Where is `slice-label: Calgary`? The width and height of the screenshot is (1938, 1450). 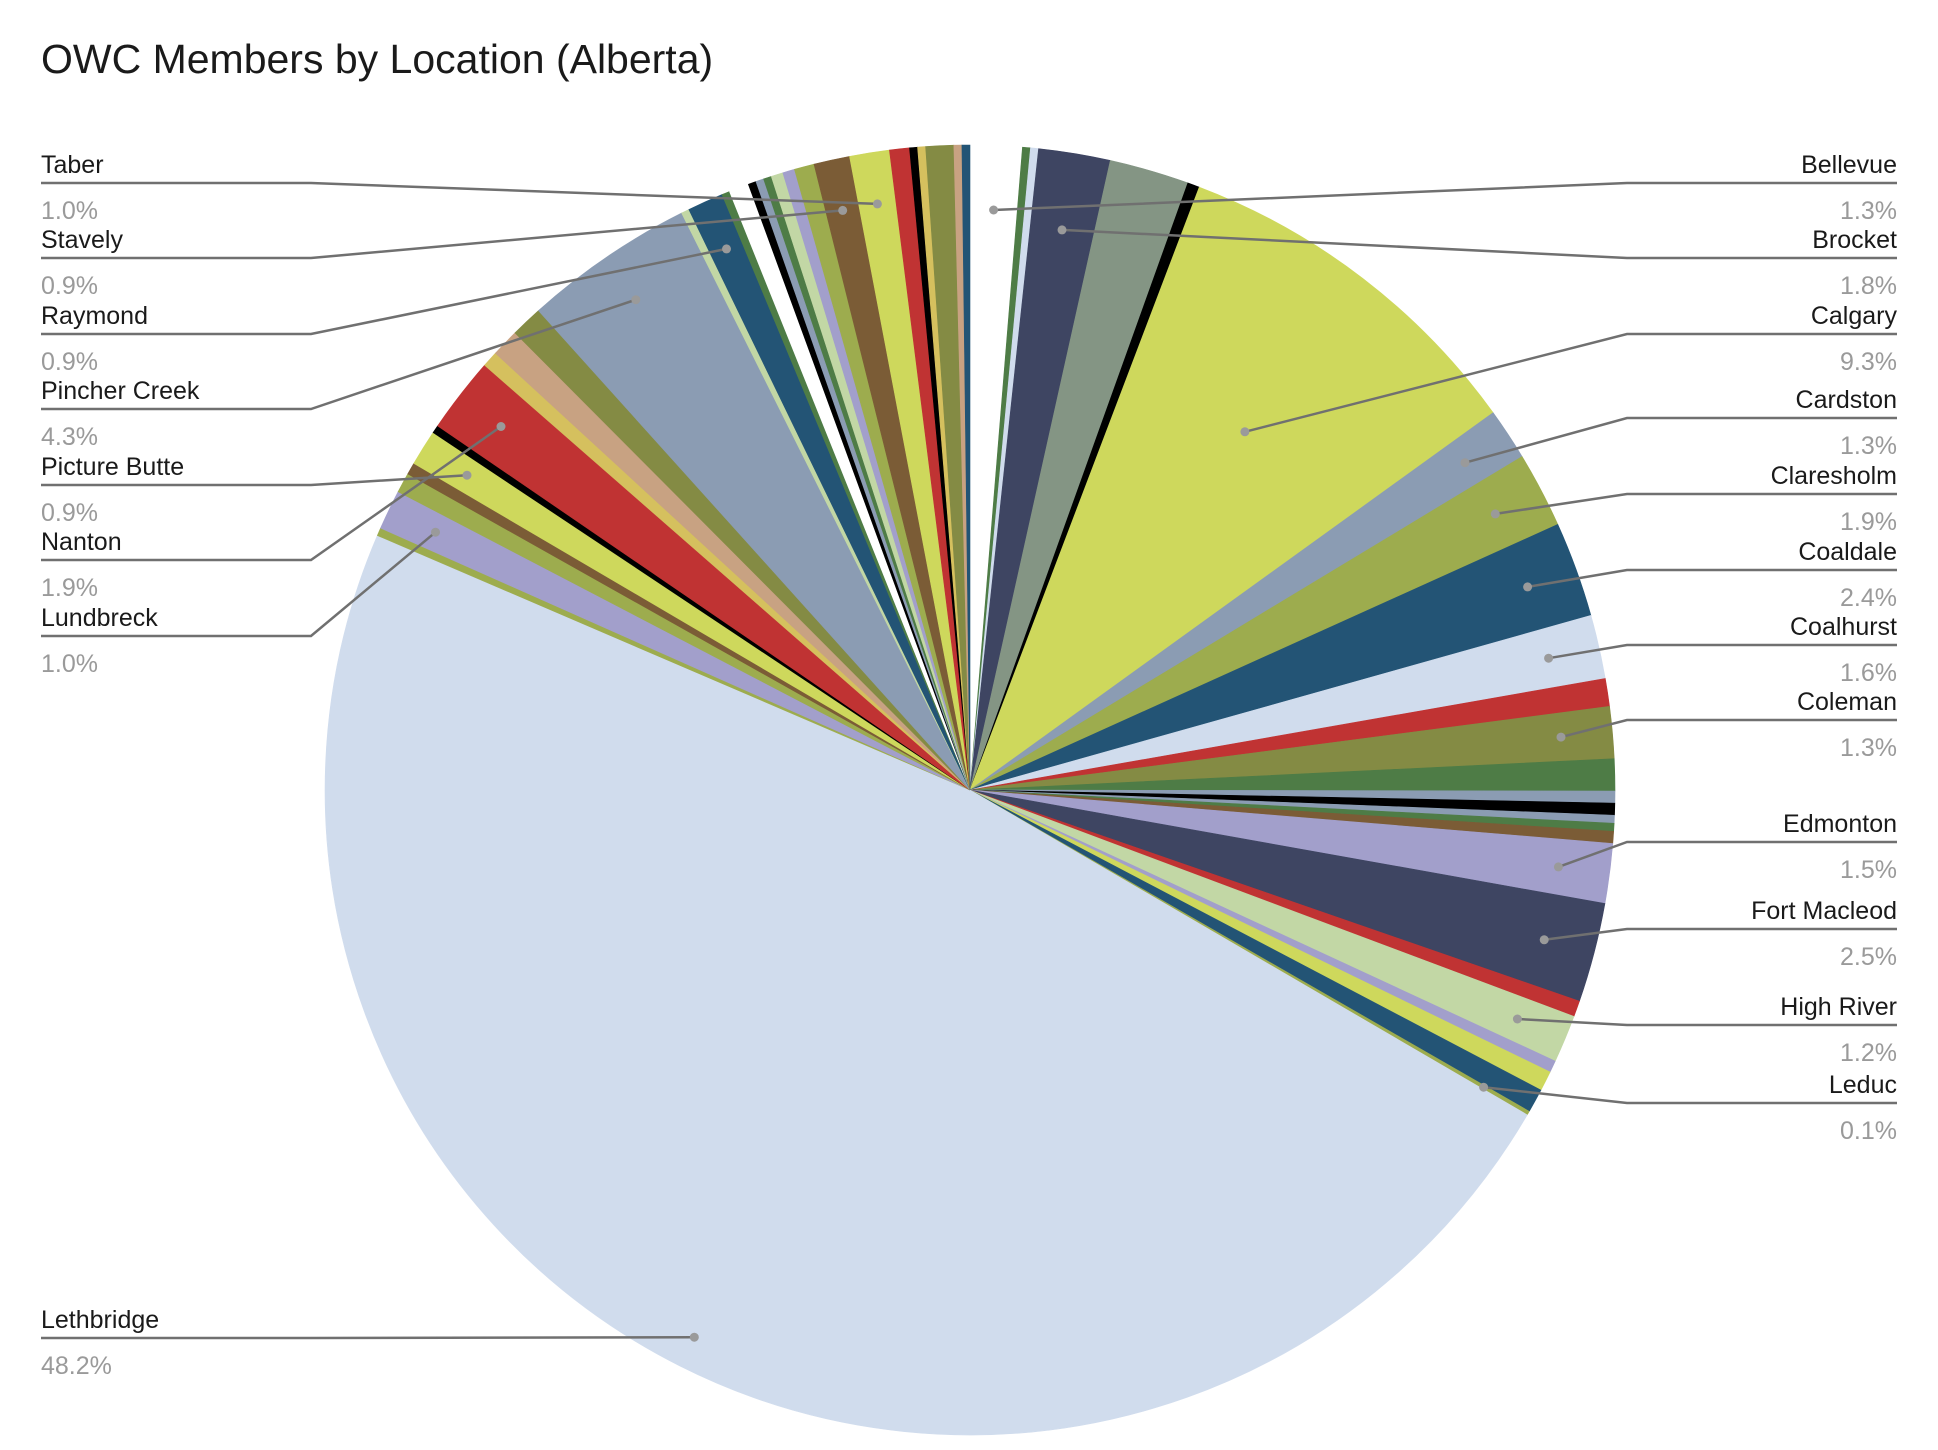 slice-label: Calgary is located at coordinates (1854, 316).